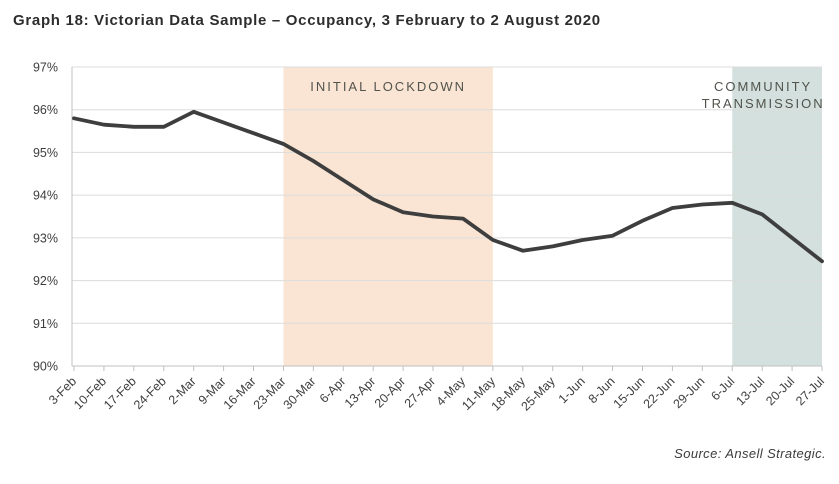 This screenshot has width=839, height=484. I want to click on y-tick-label: 94%, so click(45, 196).